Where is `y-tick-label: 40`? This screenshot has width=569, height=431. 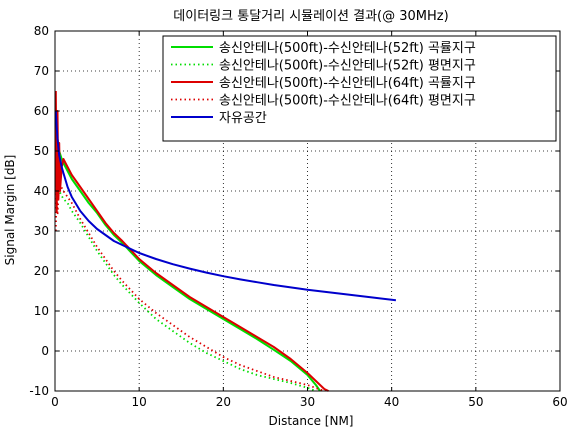
y-tick-label: 40 is located at coordinates (41, 191).